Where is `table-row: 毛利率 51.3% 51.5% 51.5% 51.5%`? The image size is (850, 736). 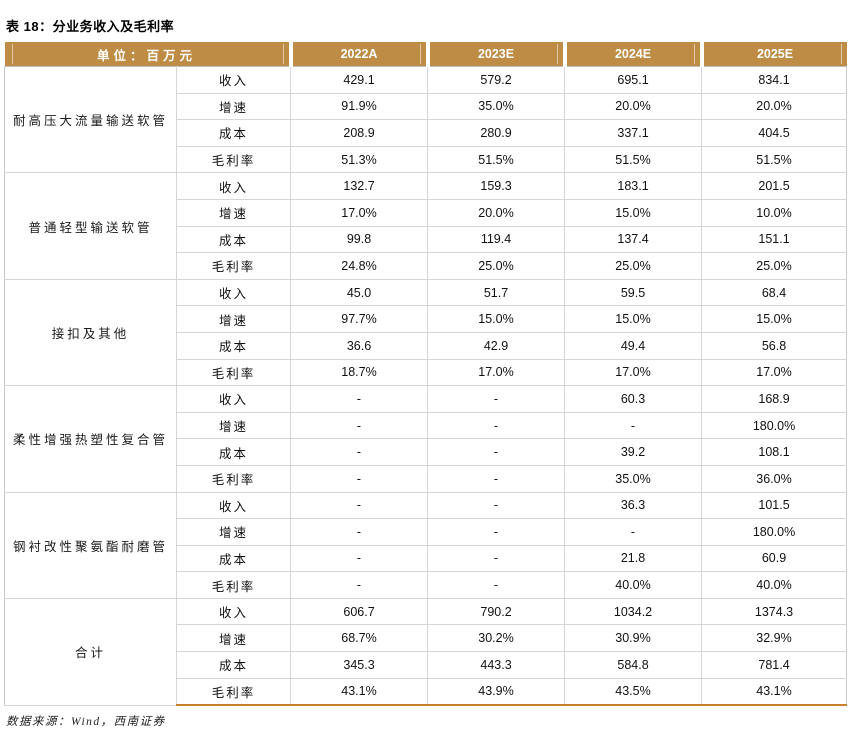 table-row: 毛利率 51.3% 51.5% 51.5% 51.5% is located at coordinates (426, 159).